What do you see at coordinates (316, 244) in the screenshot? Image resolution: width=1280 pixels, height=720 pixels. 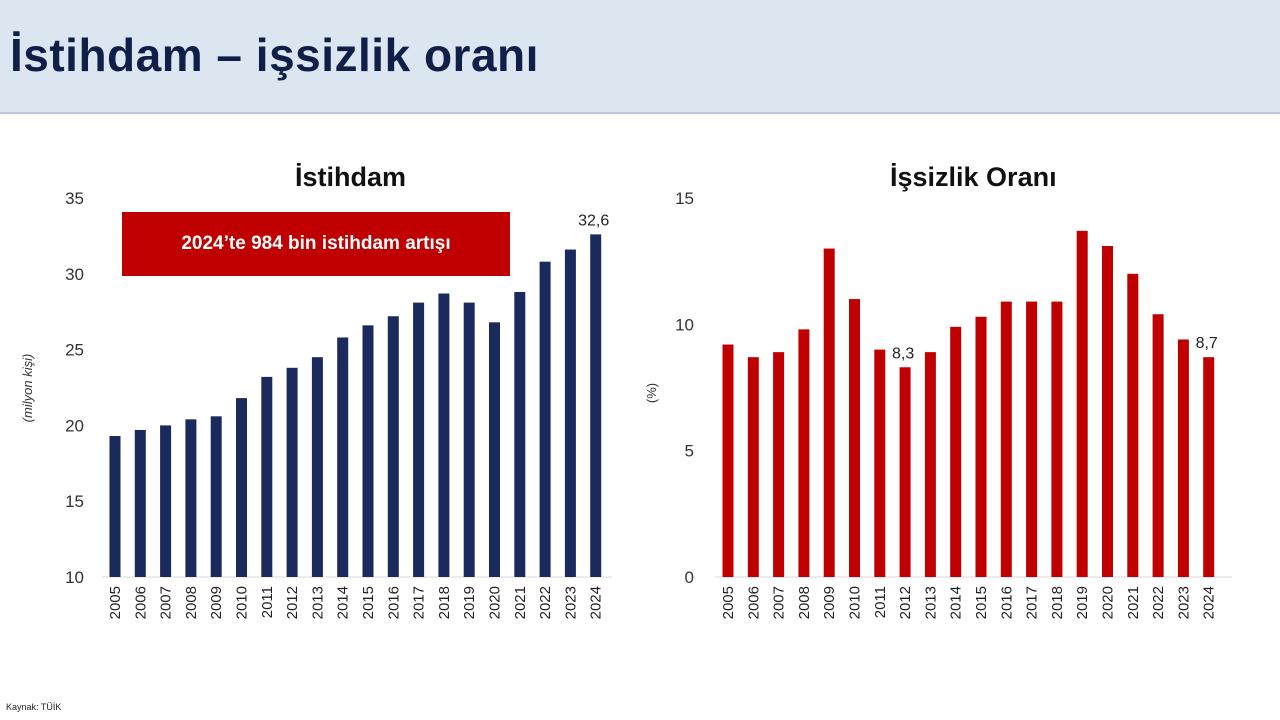 I see `employment-increase-callout: 2024’te 984 bin istihdam artışı` at bounding box center [316, 244].